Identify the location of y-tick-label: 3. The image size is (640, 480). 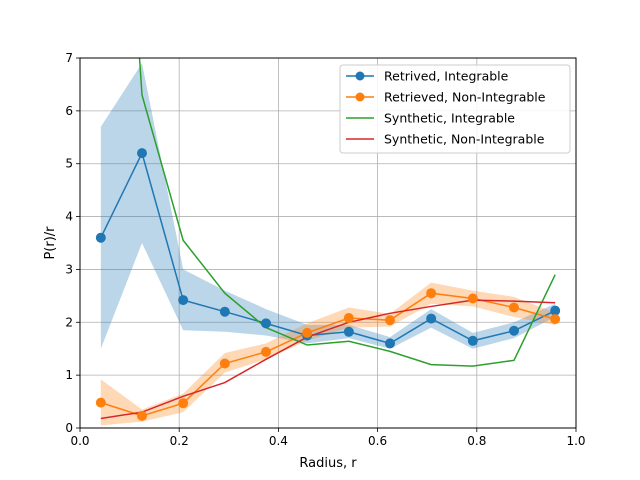
(69, 269).